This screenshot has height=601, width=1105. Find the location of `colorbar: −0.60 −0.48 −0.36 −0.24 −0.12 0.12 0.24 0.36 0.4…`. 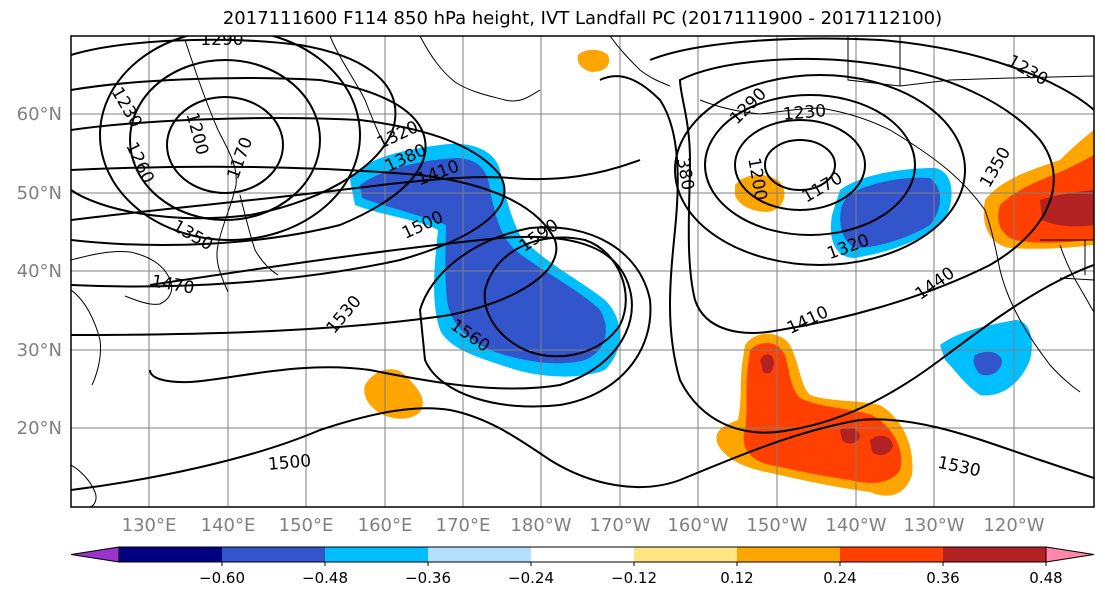

colorbar: −0.60 −0.48 −0.36 −0.24 −0.12 0.12 0.24 0.36 0.4… is located at coordinates (582, 566).